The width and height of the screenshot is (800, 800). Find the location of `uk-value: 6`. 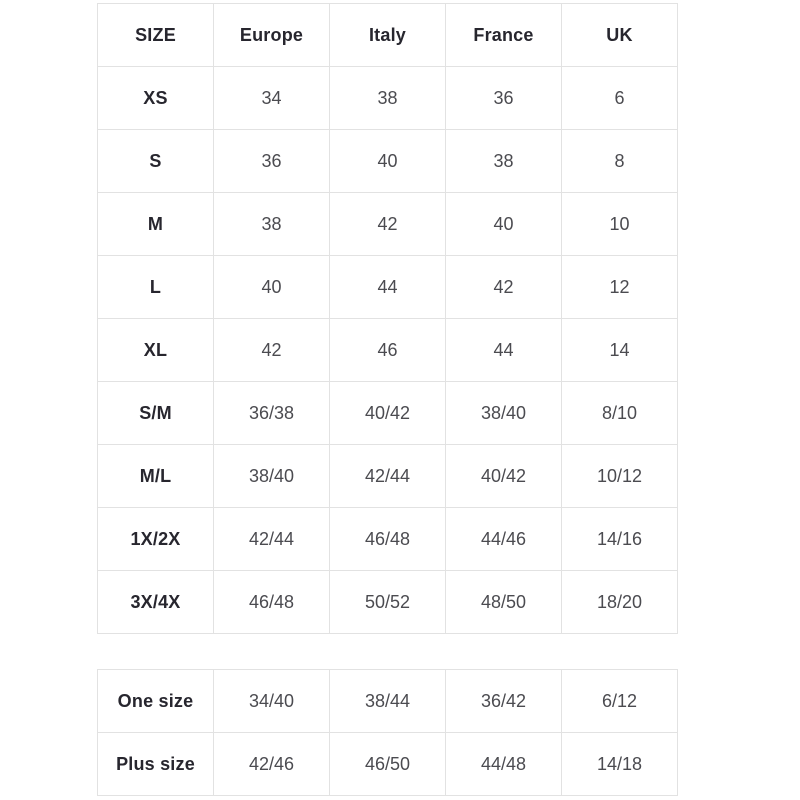

uk-value: 6 is located at coordinates (619, 98).